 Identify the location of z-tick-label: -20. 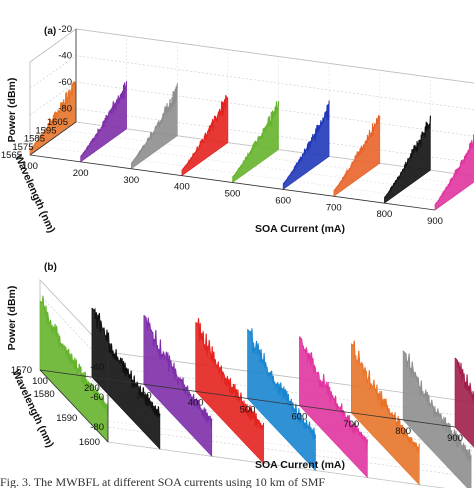
(65, 29).